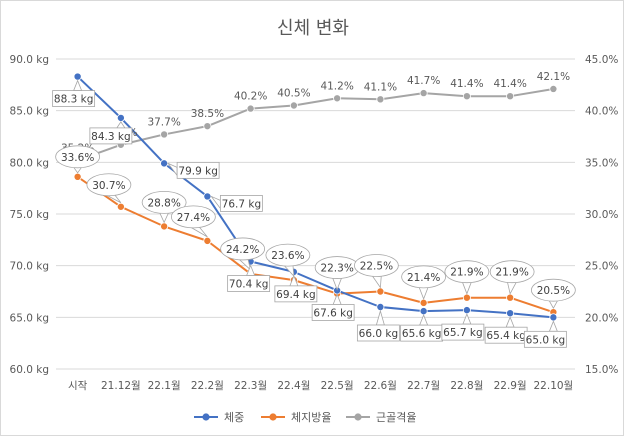 The width and height of the screenshot is (624, 439). Describe the element at coordinates (163, 122) in the screenshot. I see `data-label: 37.7%` at that location.